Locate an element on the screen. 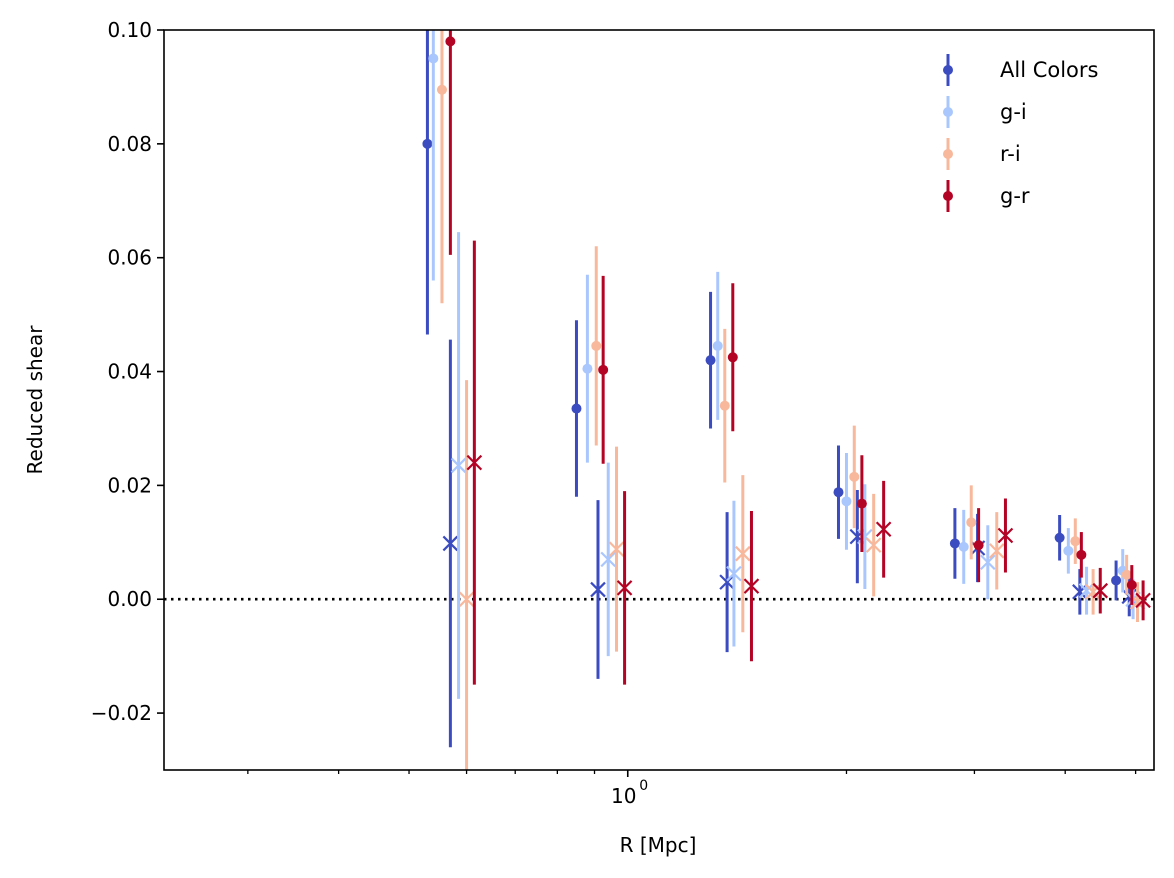  y-tick-label: 0.08 is located at coordinates (129, 144).